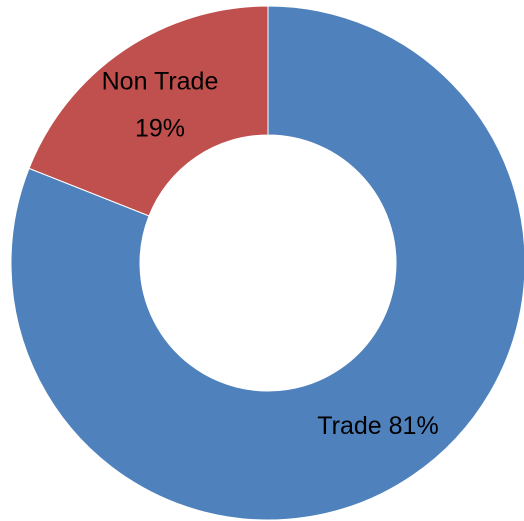 The height and width of the screenshot is (521, 524). Describe the element at coordinates (414, 426) in the screenshot. I see `label-value: 81%` at that location.